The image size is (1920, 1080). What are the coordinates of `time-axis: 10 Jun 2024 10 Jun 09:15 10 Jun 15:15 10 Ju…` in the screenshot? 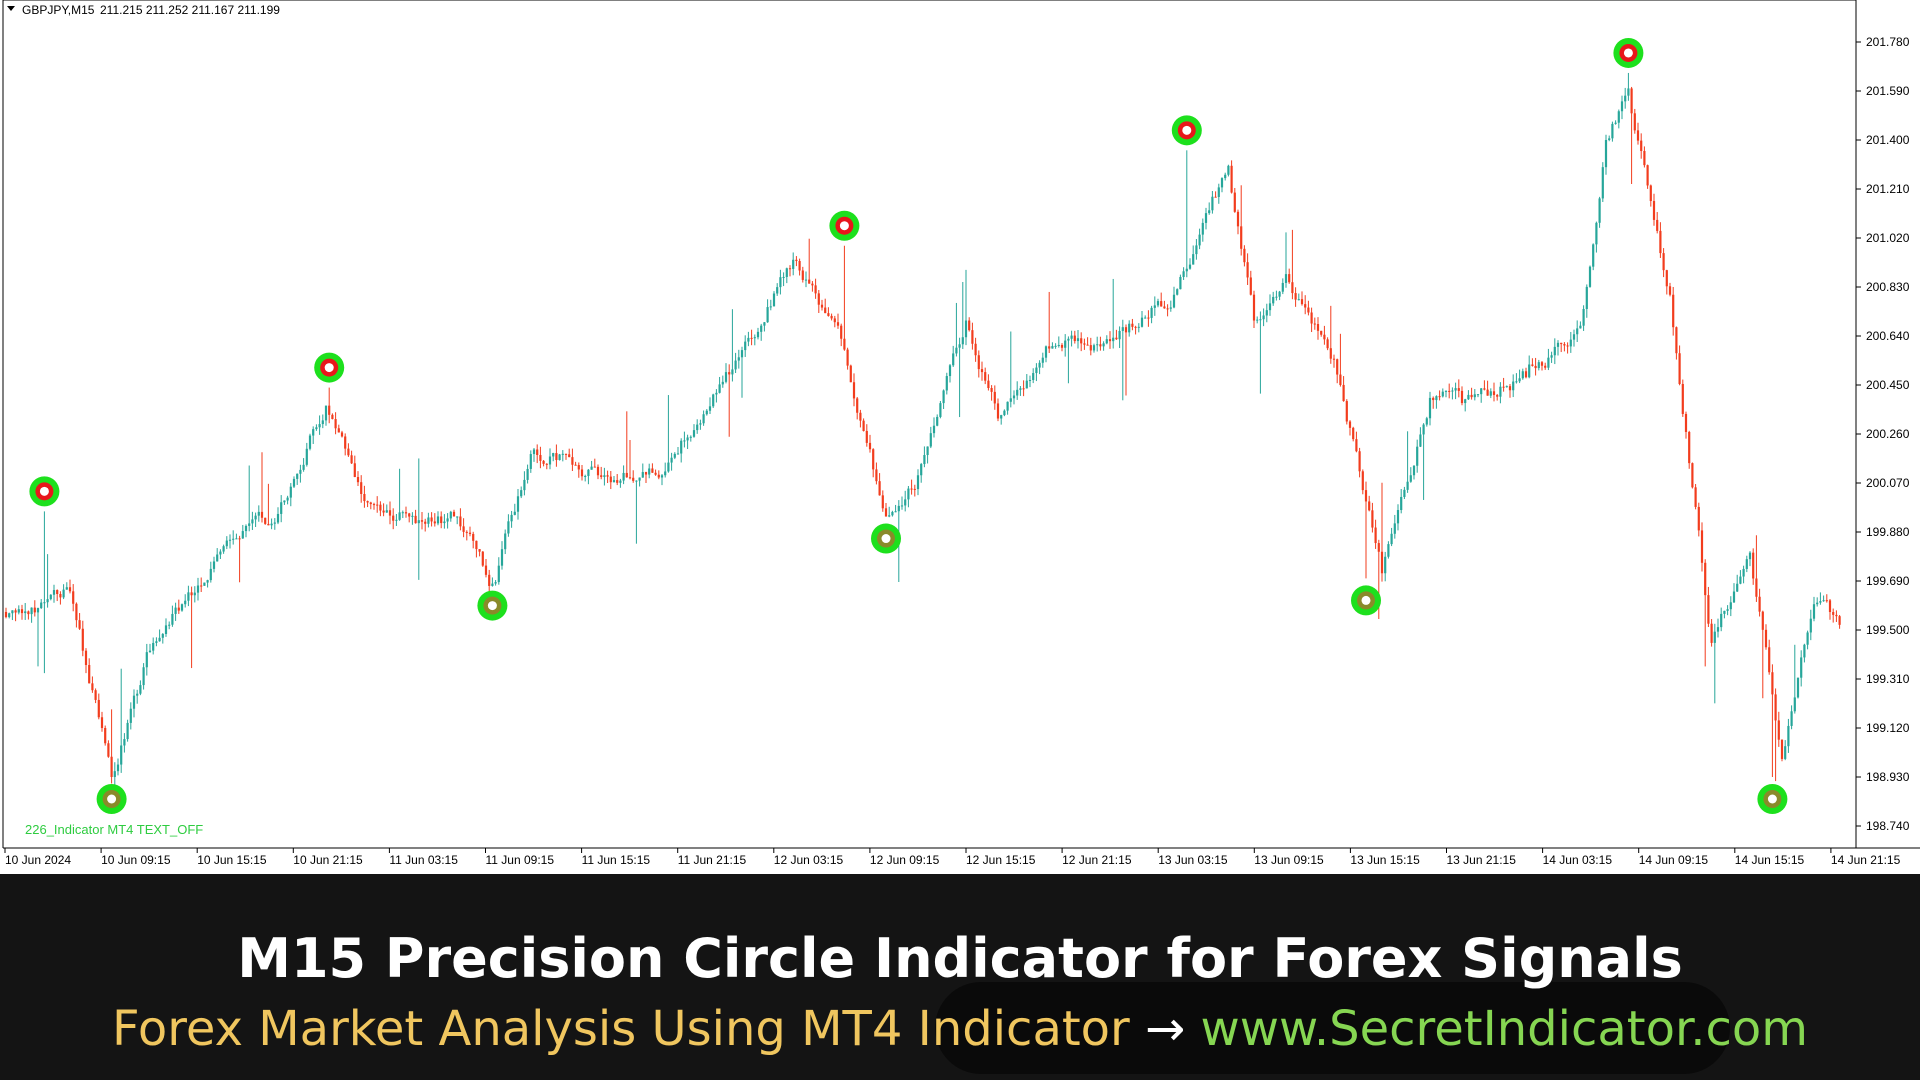 It's located at (952, 857).